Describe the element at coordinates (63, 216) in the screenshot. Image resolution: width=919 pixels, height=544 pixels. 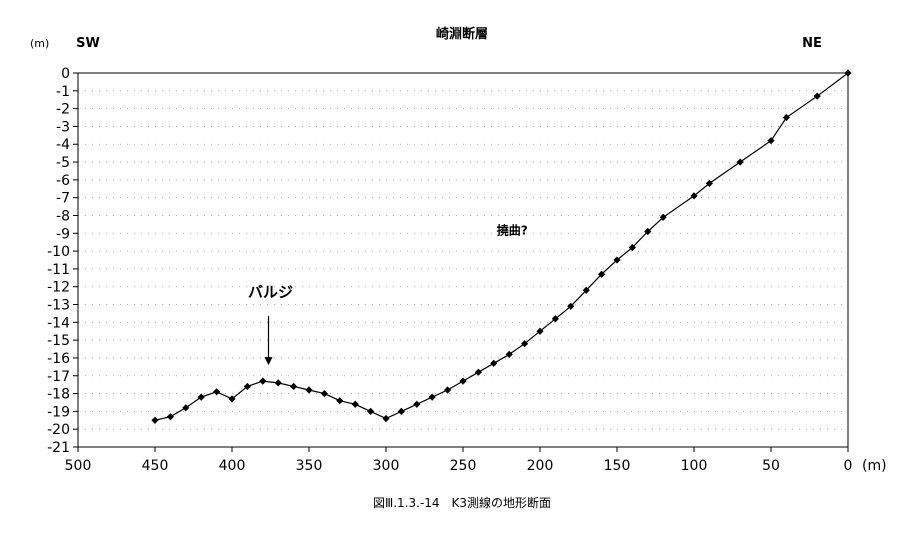
I see `y-tick-label: -8` at that location.